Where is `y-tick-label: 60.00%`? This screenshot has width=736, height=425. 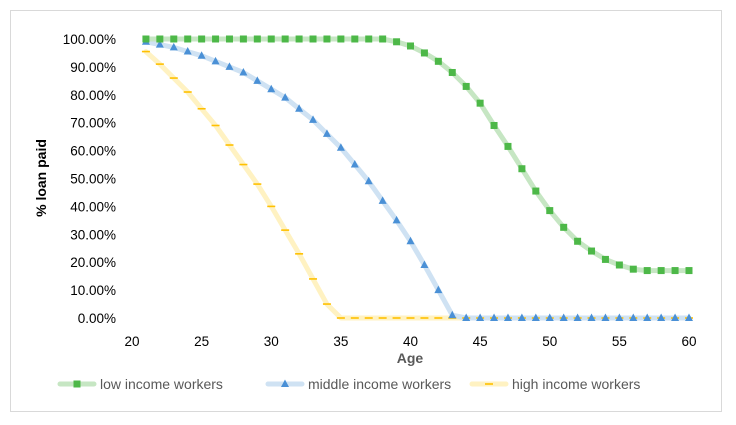 y-tick-label: 60.00% is located at coordinates (93, 151).